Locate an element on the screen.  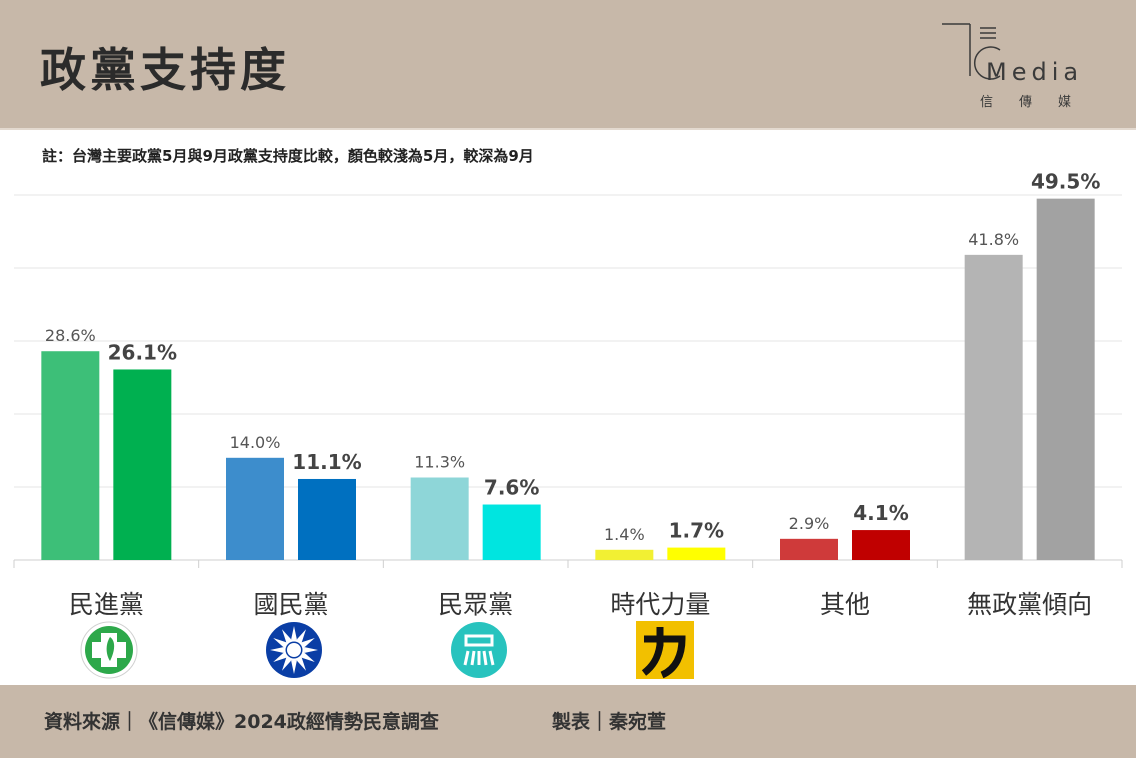
data-source: 資料來源｜《信傳媒》2024政經情勢民意調查 is located at coordinates (241, 722).